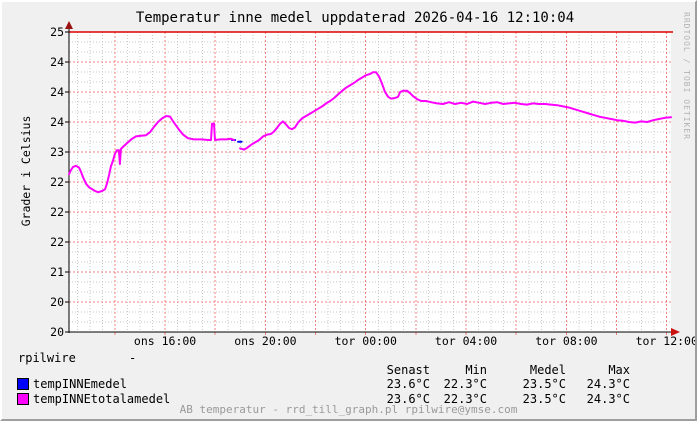  Describe the element at coordinates (133, 358) in the screenshot. I see `legend-source-value: -` at that location.